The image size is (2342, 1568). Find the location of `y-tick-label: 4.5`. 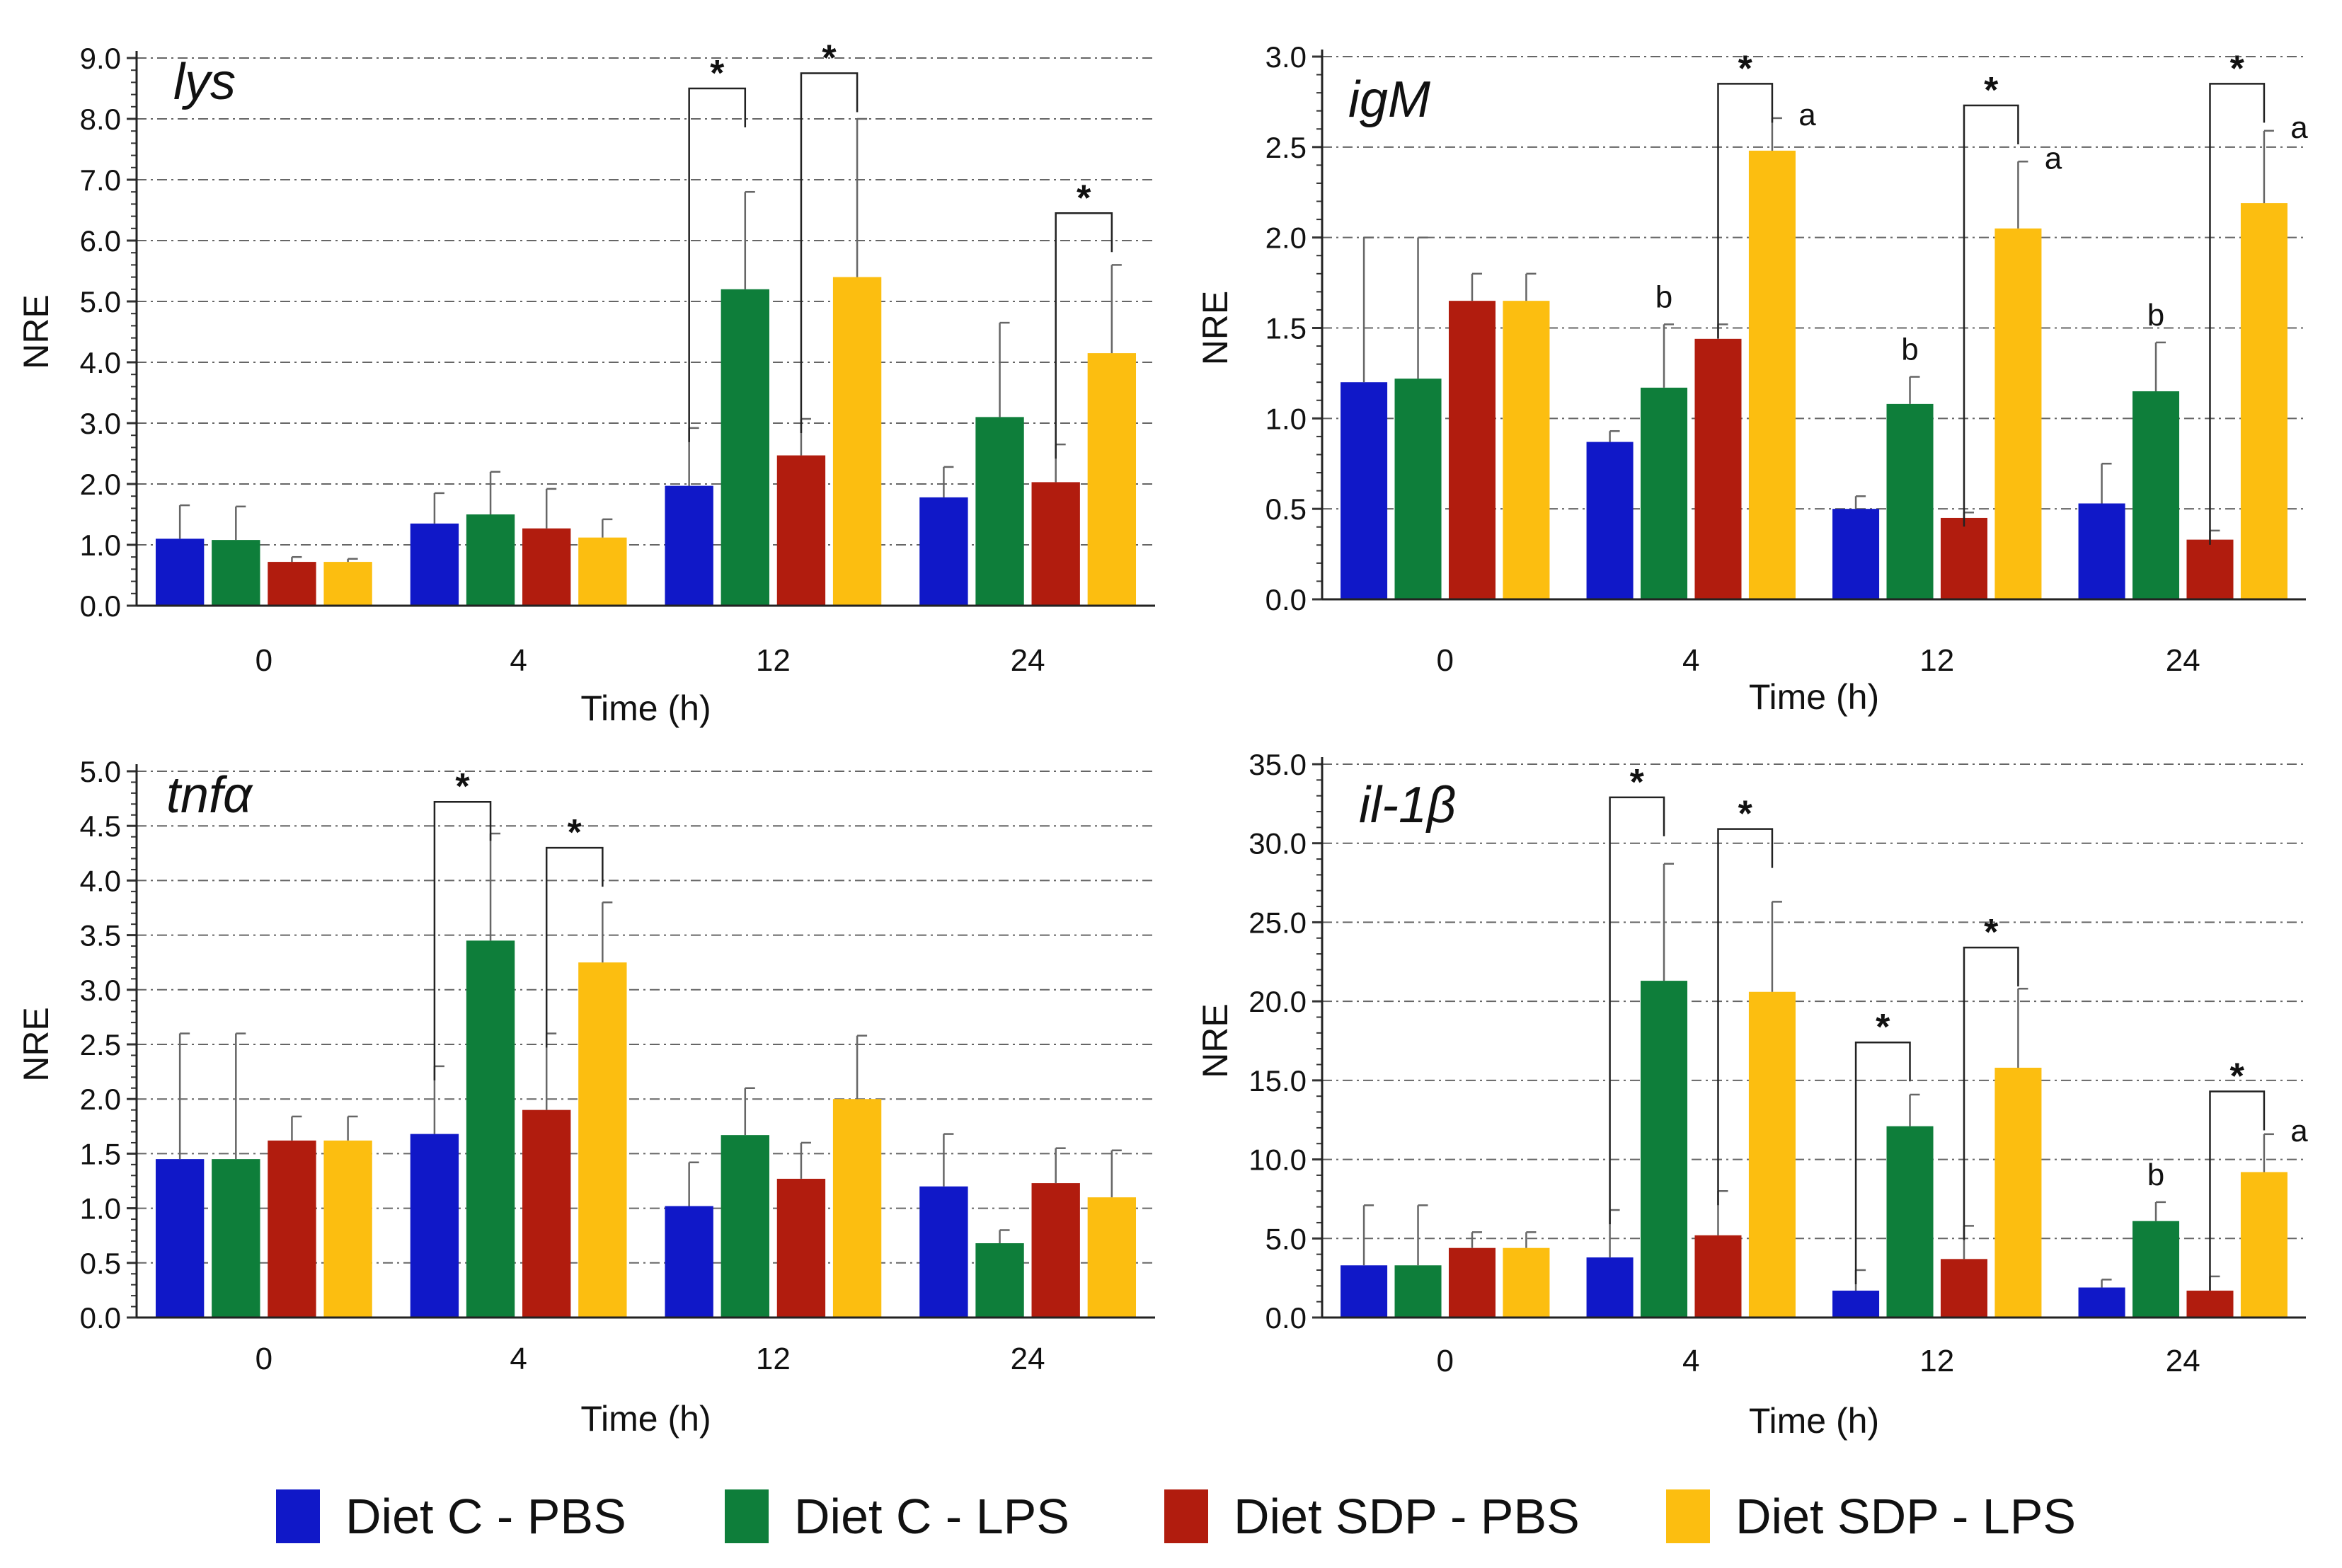

y-tick-label: 4.5 is located at coordinates (101, 826).